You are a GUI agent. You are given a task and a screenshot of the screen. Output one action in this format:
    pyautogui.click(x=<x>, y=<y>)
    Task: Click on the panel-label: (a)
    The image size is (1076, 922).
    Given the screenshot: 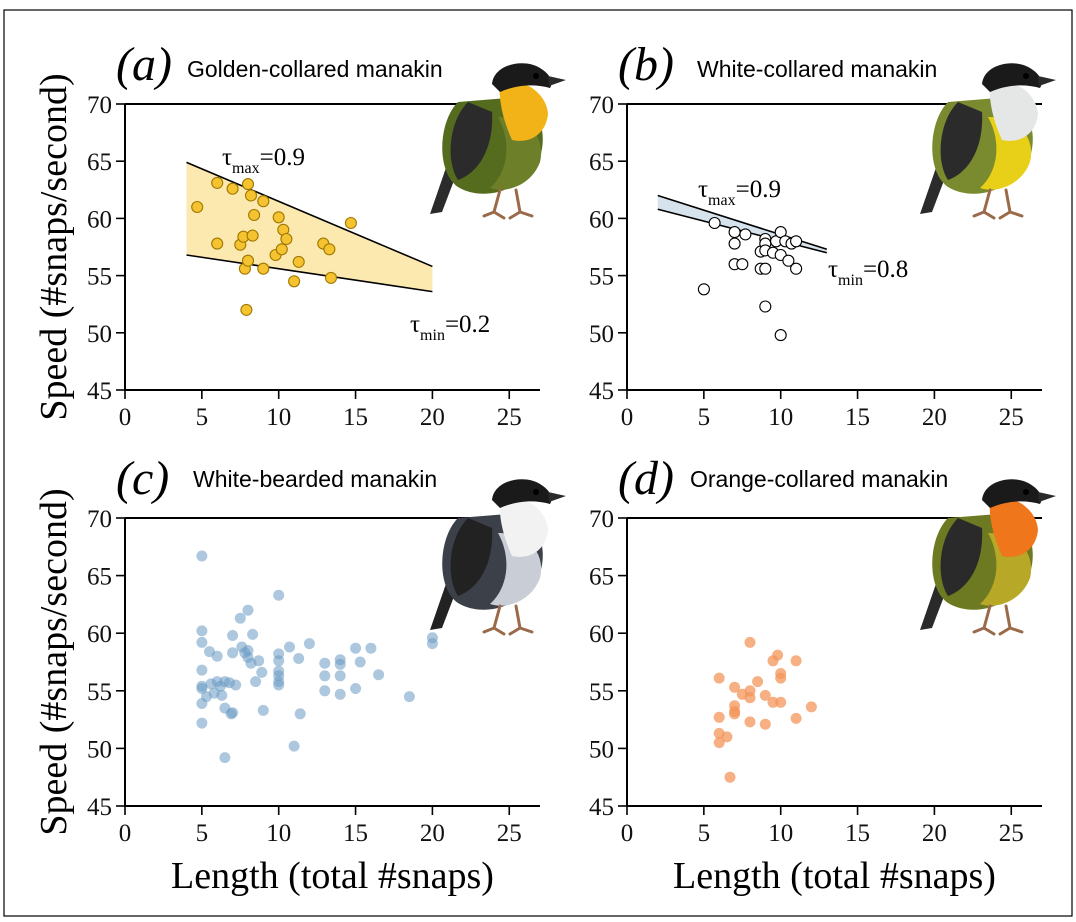 What is the action you would take?
    pyautogui.click(x=144, y=64)
    